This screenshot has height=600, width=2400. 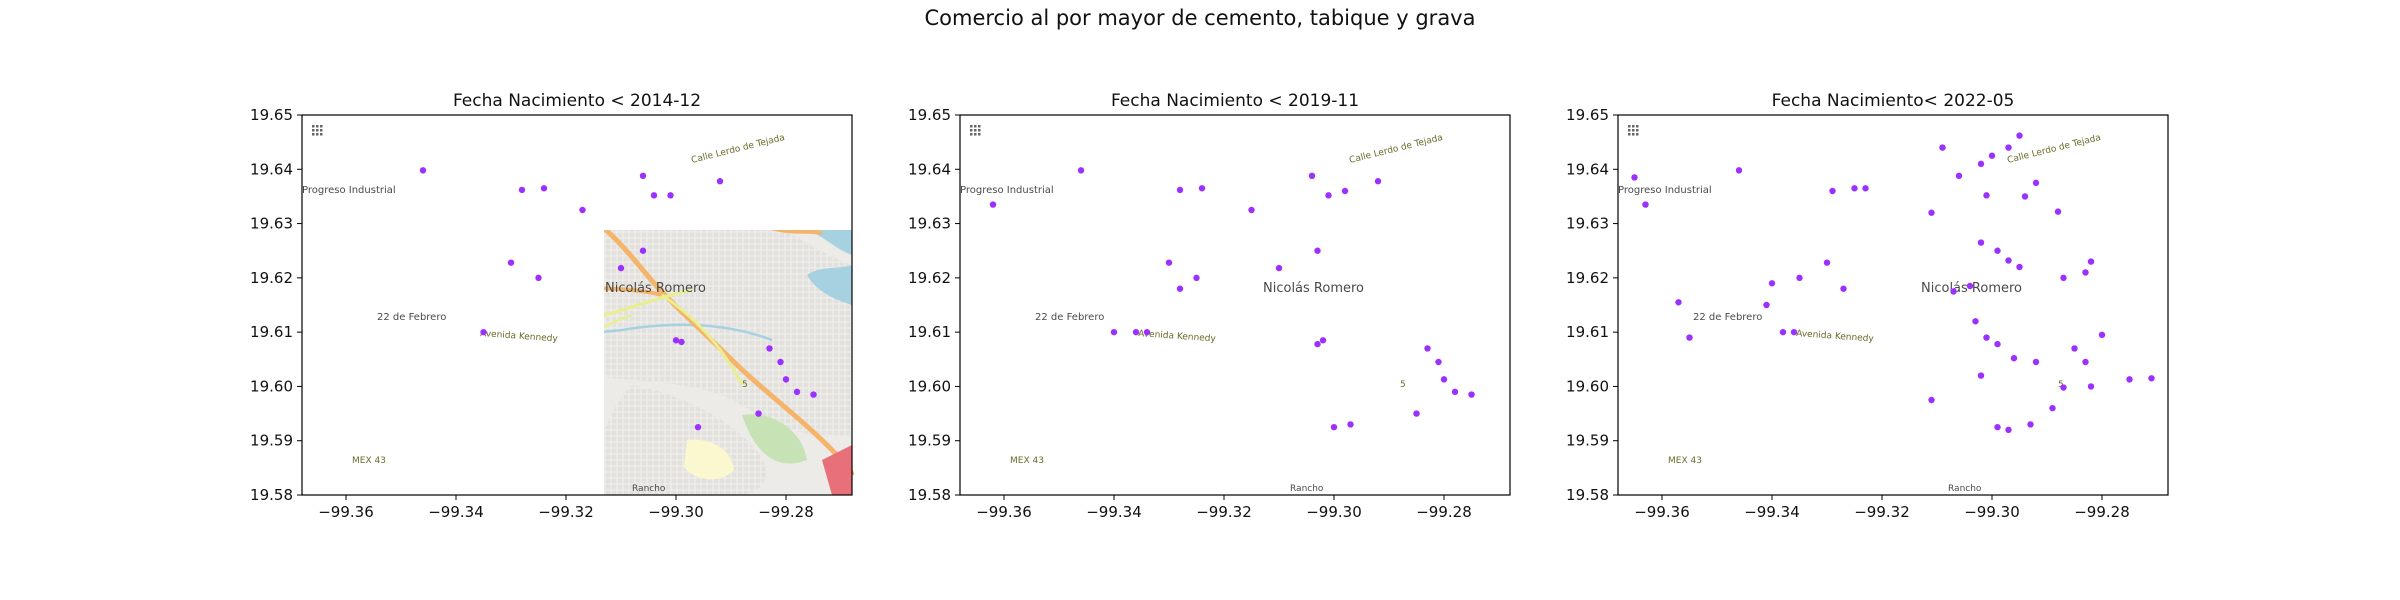 I want to click on town-label: Nicolás Romero, so click(x=655, y=288).